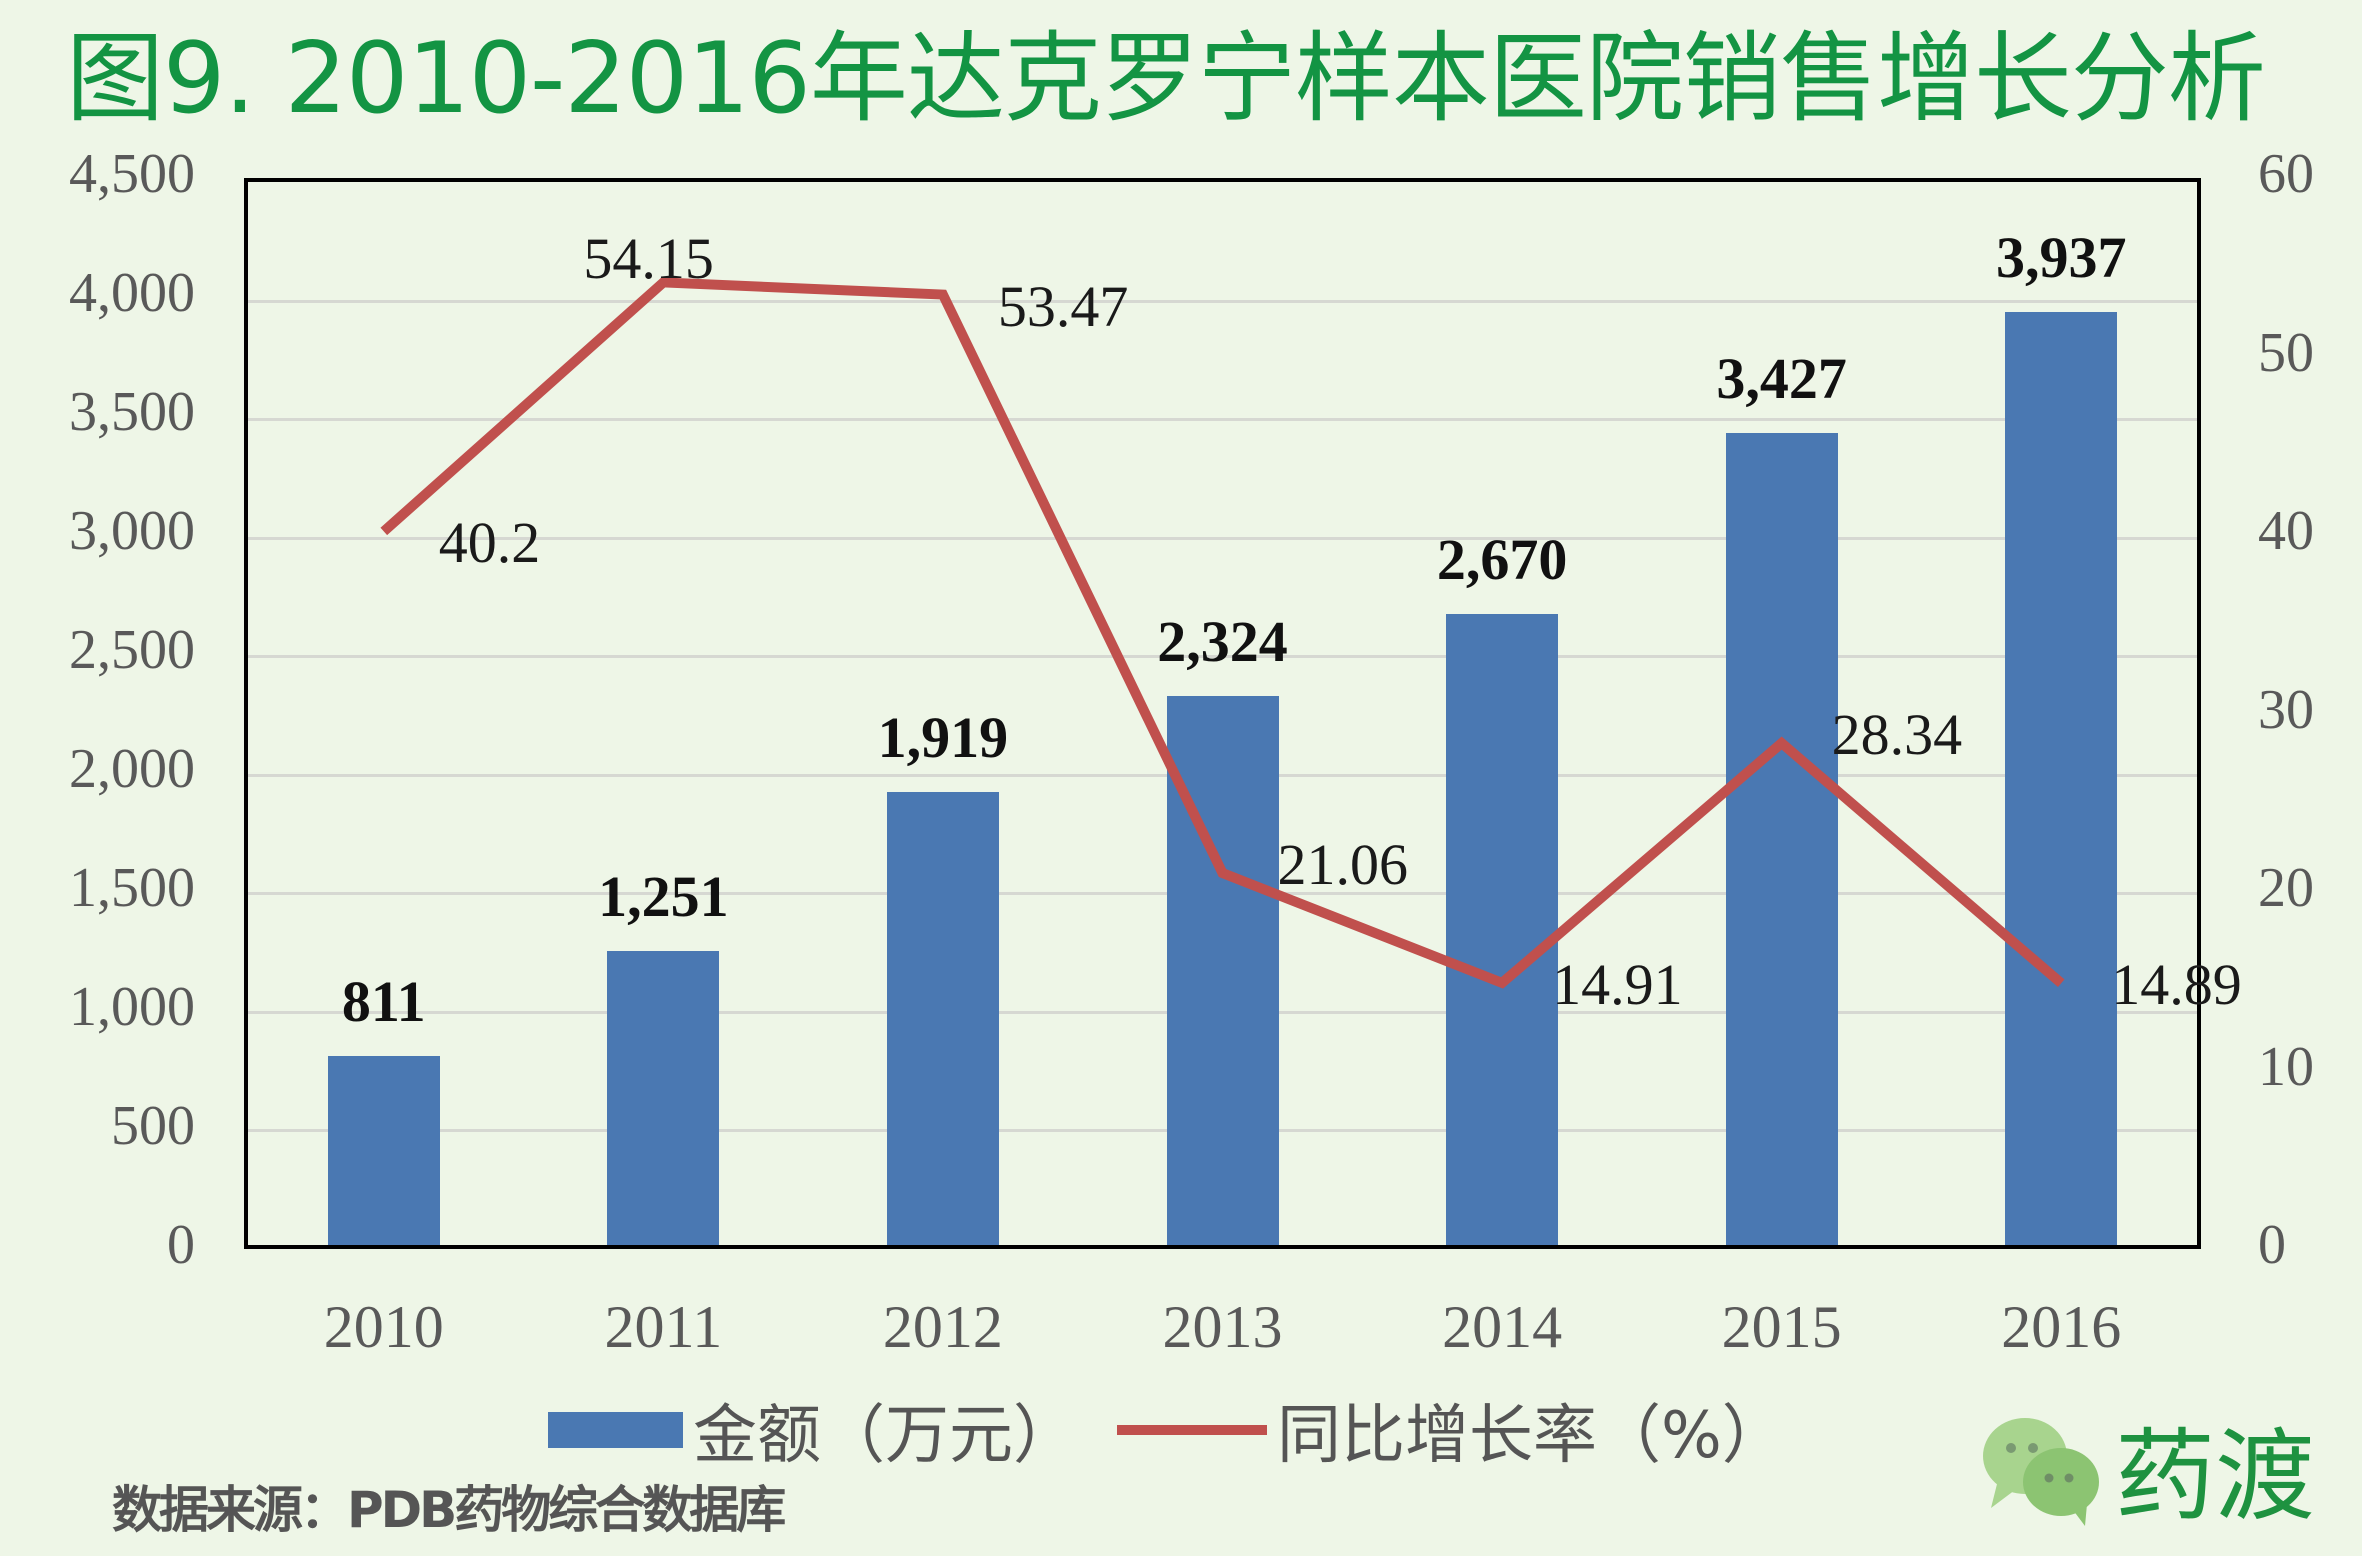 This screenshot has height=1556, width=2362. I want to click on y2-axis-tick: 0, so click(2272, 1245).